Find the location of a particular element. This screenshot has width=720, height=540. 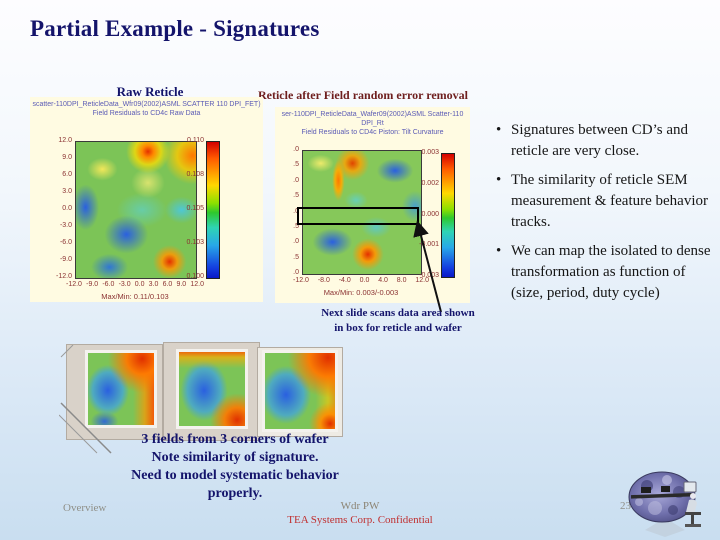

x-tick-label: -3.0 is located at coordinates (124, 284).